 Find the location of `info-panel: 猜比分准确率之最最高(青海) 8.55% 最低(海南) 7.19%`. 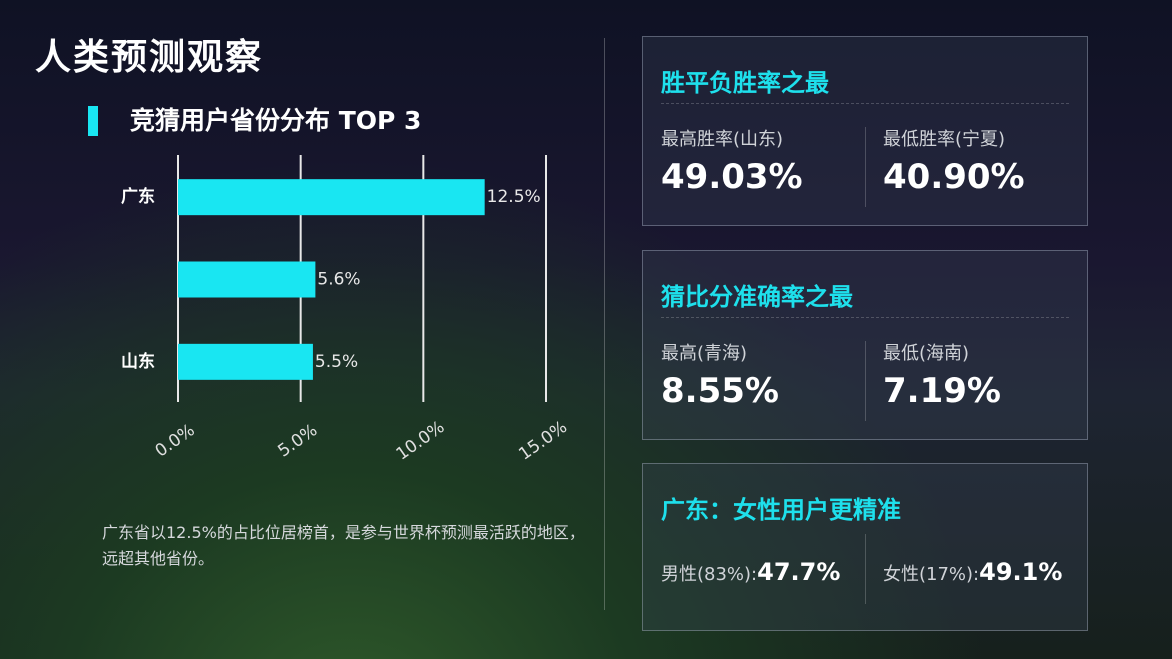

info-panel: 猜比分准确率之最最高(青海) 8.55% 最低(海南) 7.19% is located at coordinates (865, 345).